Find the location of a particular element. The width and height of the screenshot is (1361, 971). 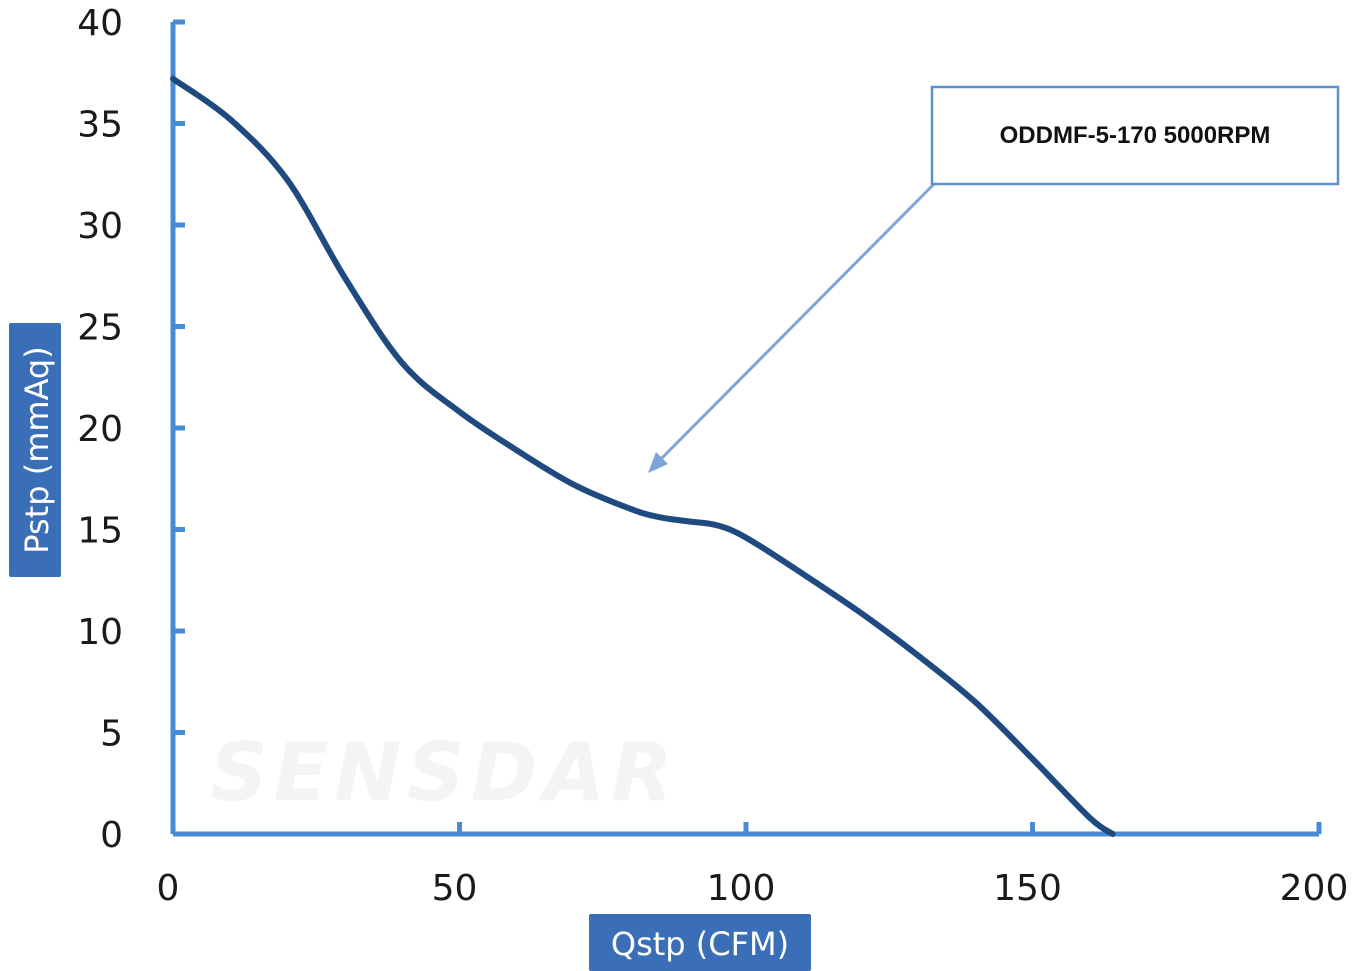

y-axis-title-group: Pstp (mmAq) is located at coordinates (35, 450).